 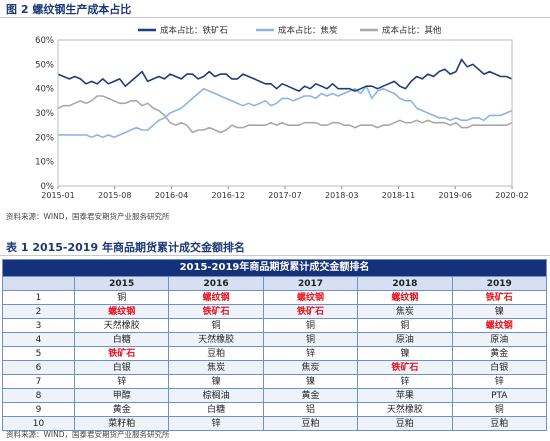 I want to click on figure-divider, so click(x=275, y=17).